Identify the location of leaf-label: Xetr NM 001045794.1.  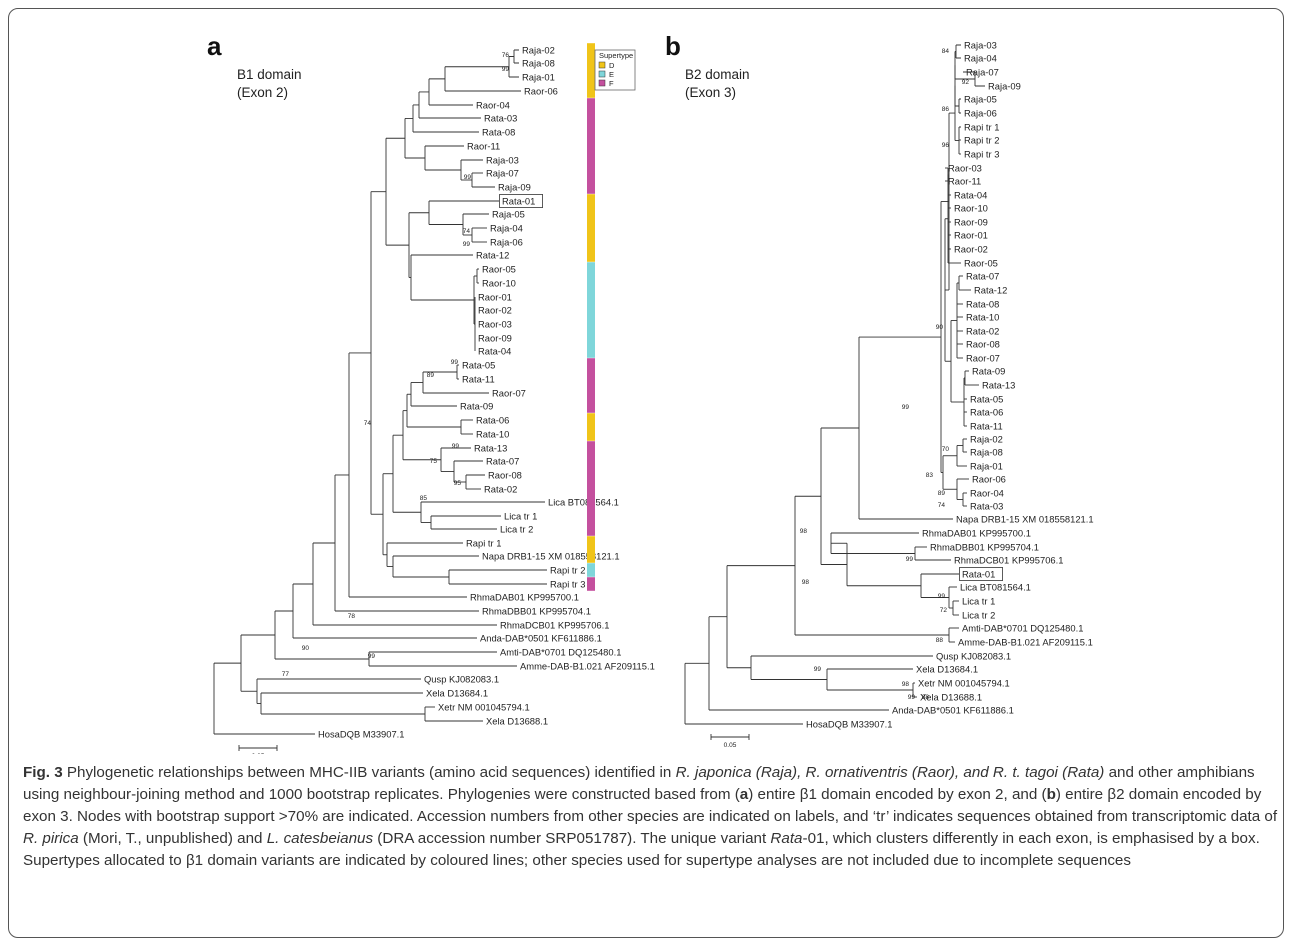
(484, 707).